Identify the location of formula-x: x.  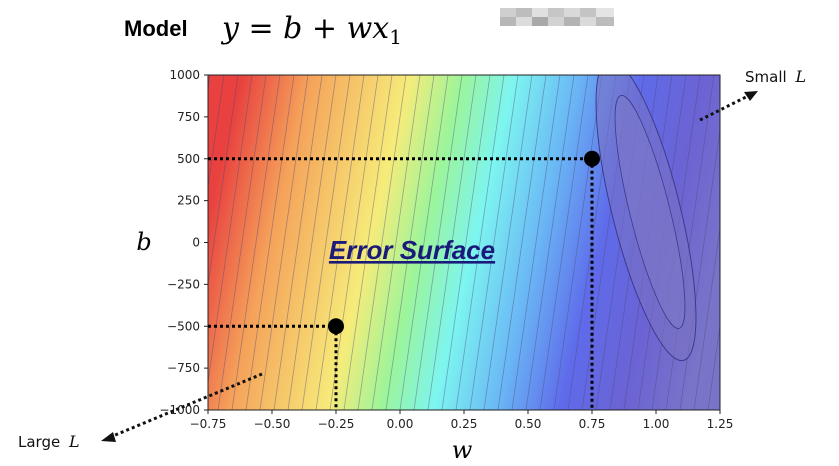
(380, 28).